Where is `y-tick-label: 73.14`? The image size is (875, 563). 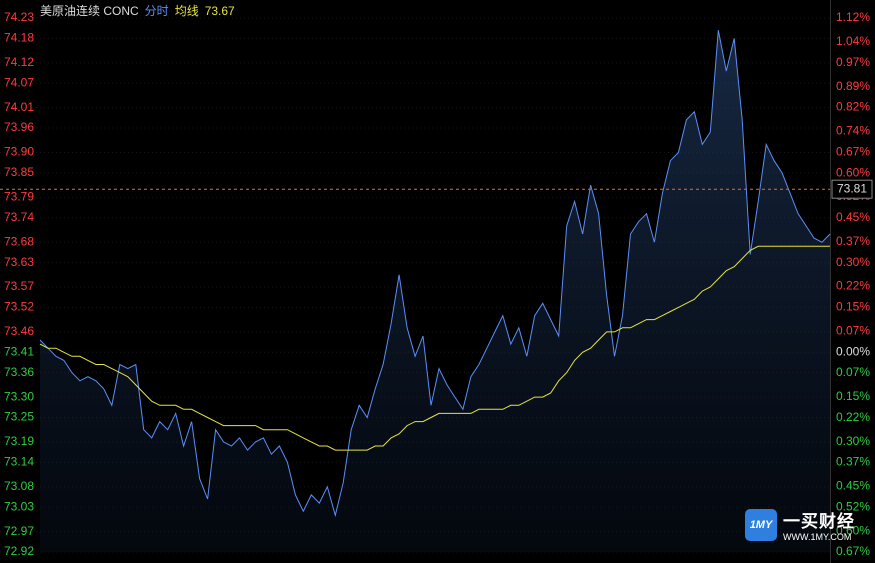 y-tick-label: 73.14 is located at coordinates (19, 461).